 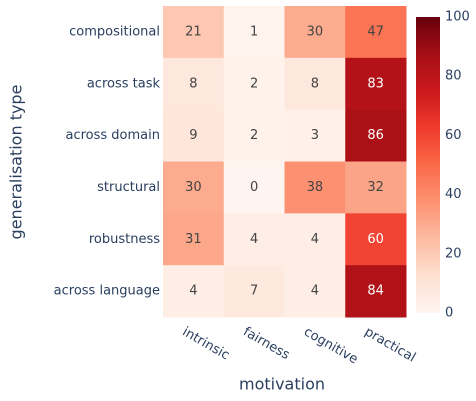 I want to click on y-tick-label: compositional, so click(x=114, y=31).